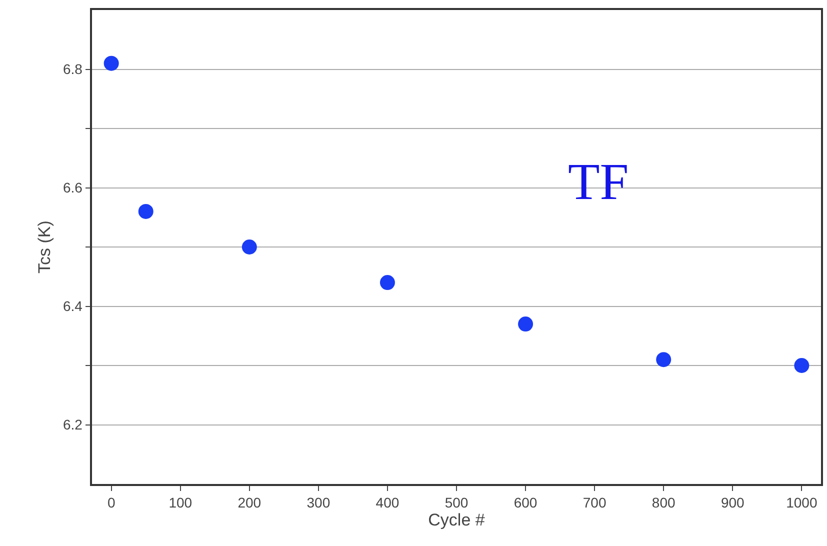 This screenshot has height=546, width=827. I want to click on x-tick-label: 100, so click(180, 502).